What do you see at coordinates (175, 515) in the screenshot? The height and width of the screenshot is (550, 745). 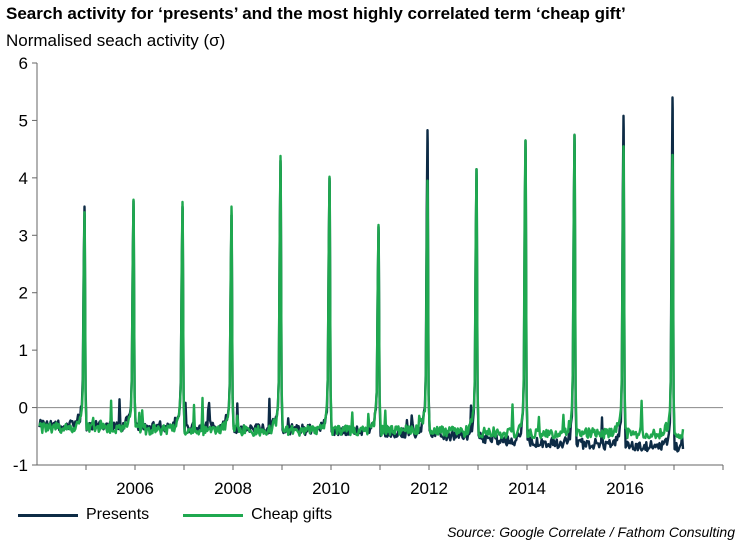 I see `legend: Presents Cheap gifts` at bounding box center [175, 515].